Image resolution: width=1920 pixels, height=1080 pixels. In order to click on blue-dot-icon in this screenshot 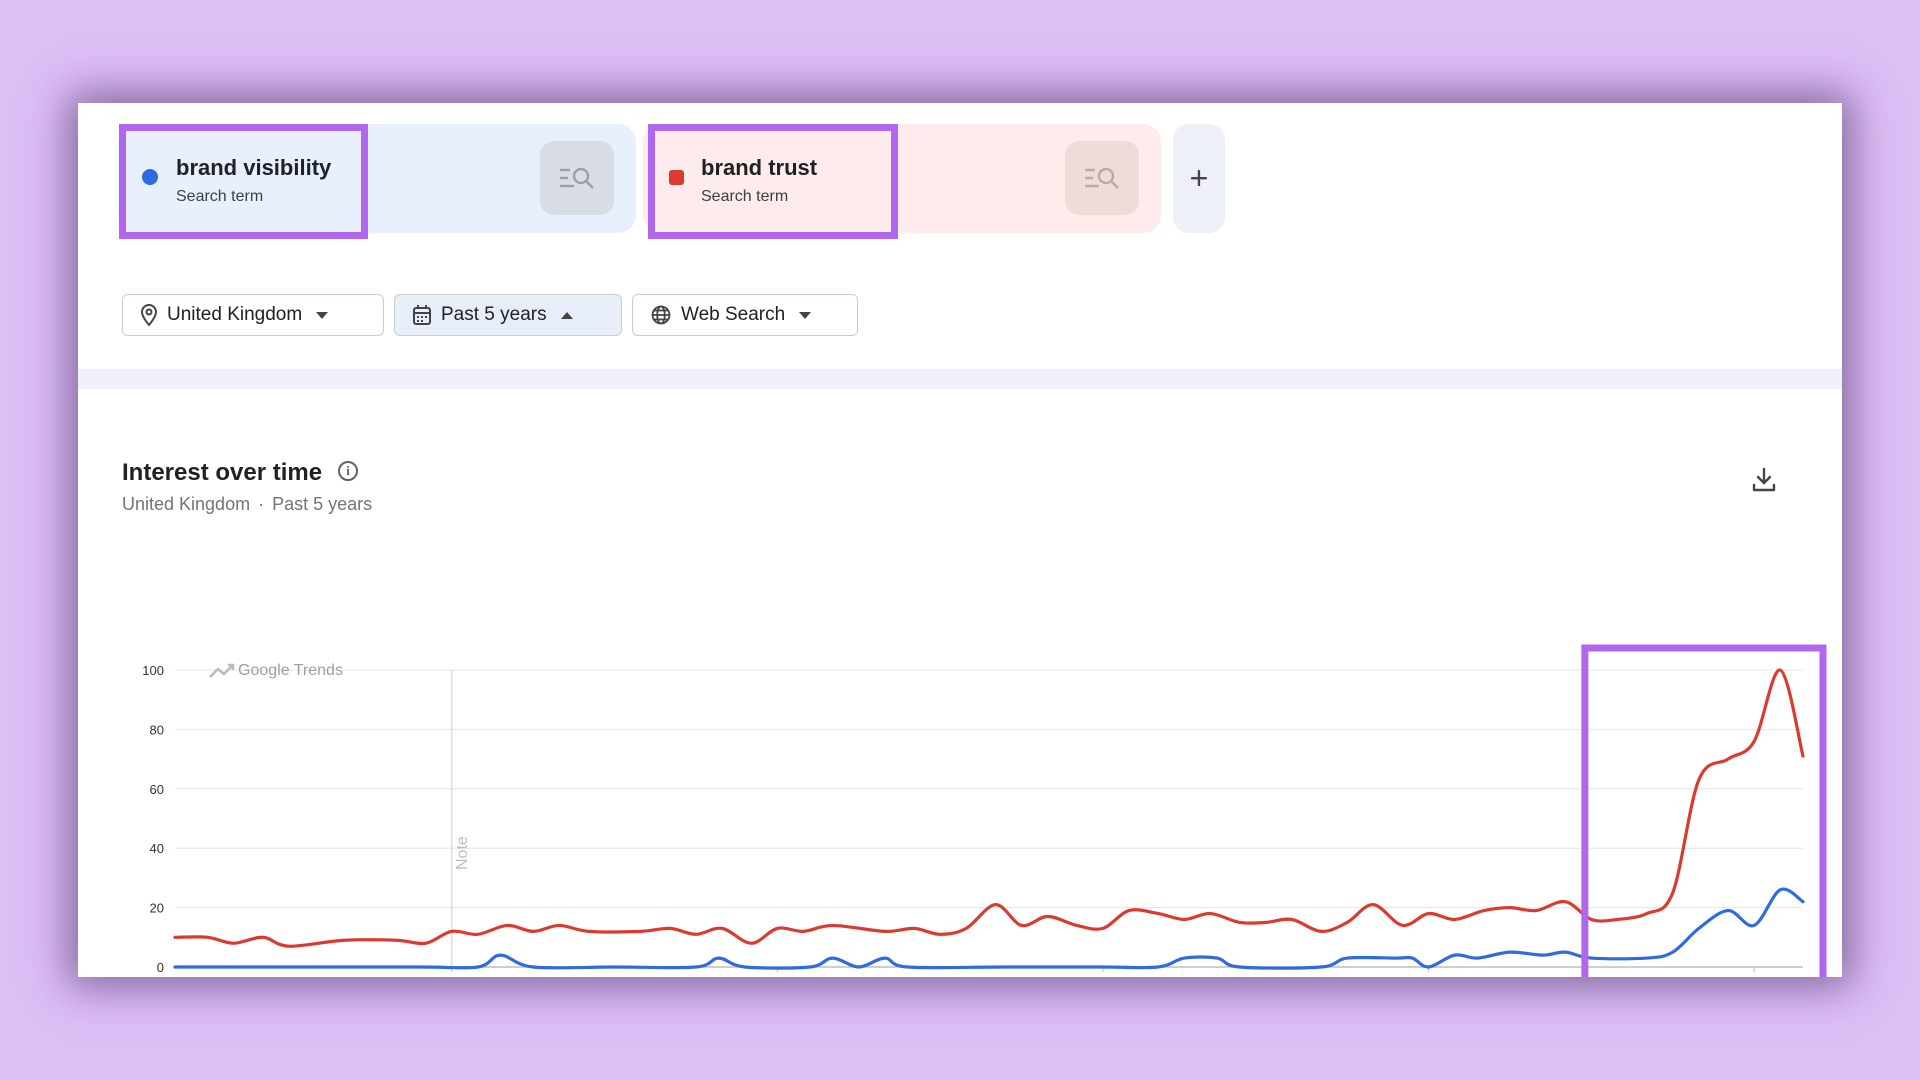, I will do `click(150, 177)`.